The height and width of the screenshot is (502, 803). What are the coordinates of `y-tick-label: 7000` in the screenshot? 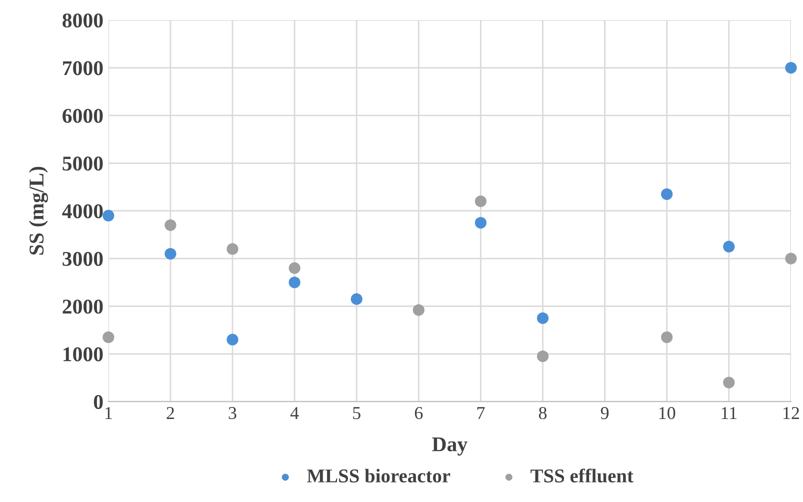 It's located at (83, 68).